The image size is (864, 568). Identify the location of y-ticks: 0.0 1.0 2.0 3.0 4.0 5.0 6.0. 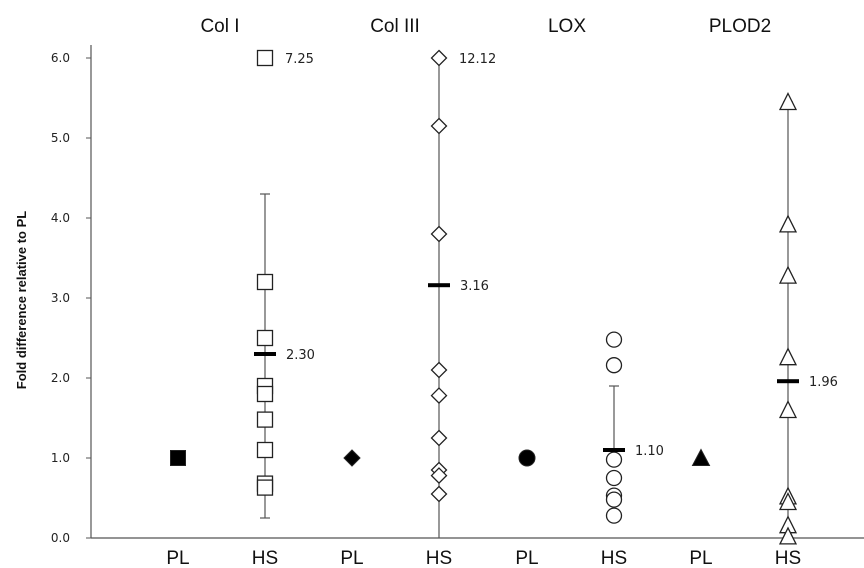
(71, 298).